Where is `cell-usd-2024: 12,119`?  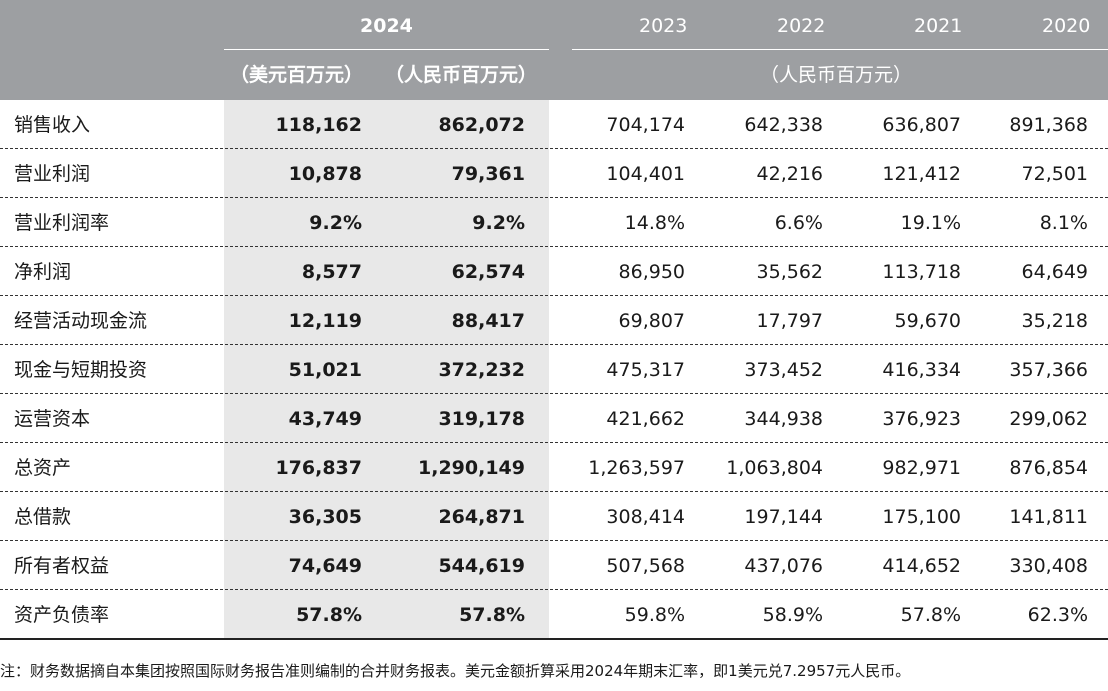 cell-usd-2024: 12,119 is located at coordinates (325, 321).